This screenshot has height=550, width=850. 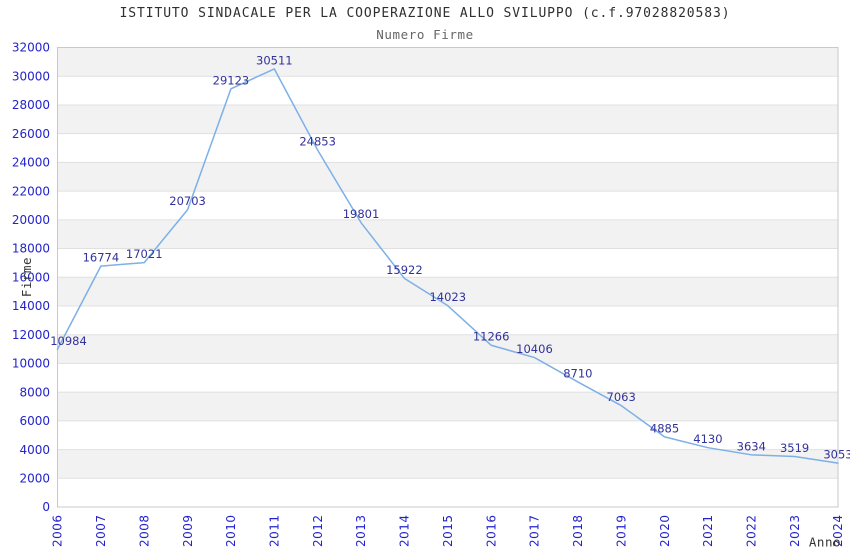 I want to click on y-tick-label: 12000, so click(x=31, y=335).